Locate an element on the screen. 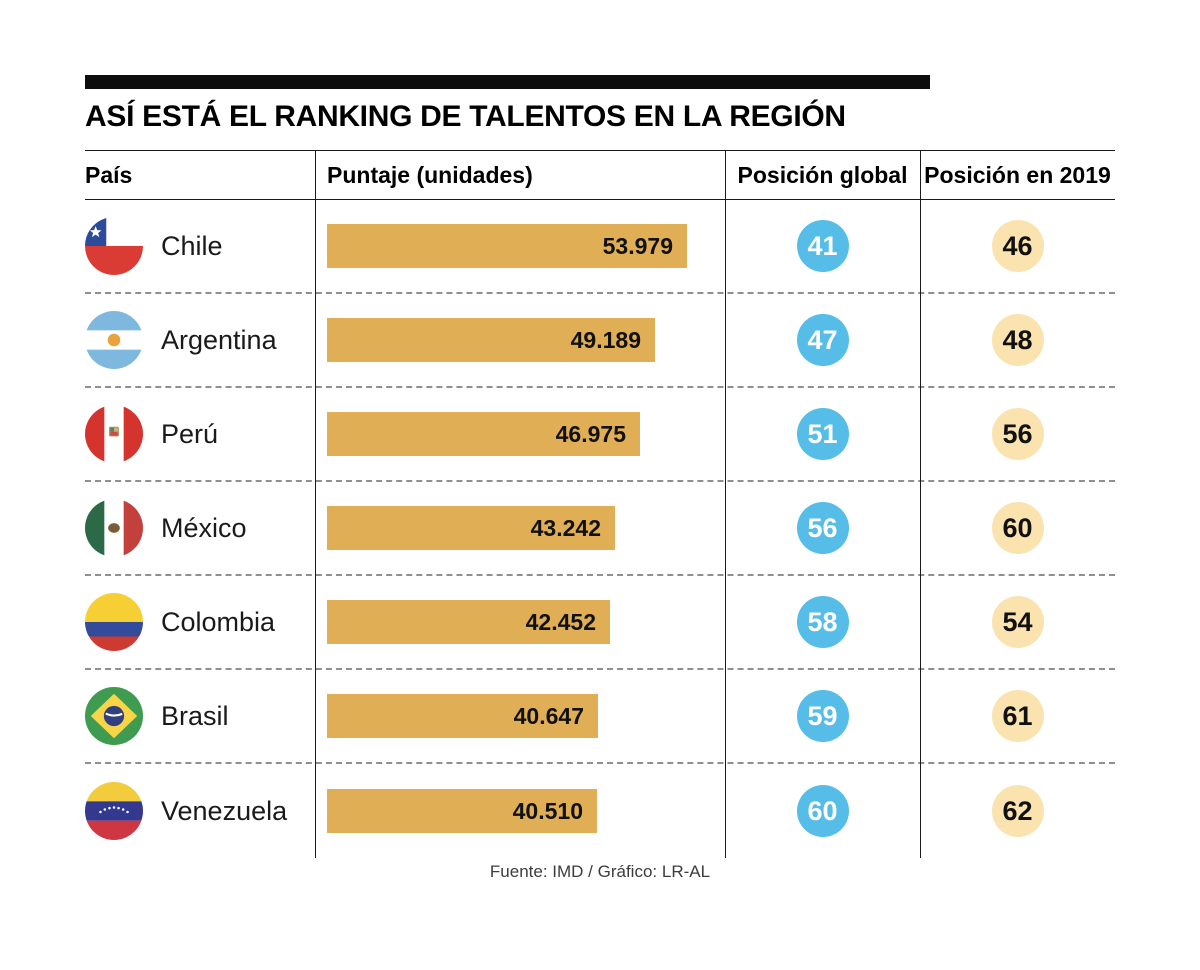  global-position-badge: 59 is located at coordinates (822, 716).